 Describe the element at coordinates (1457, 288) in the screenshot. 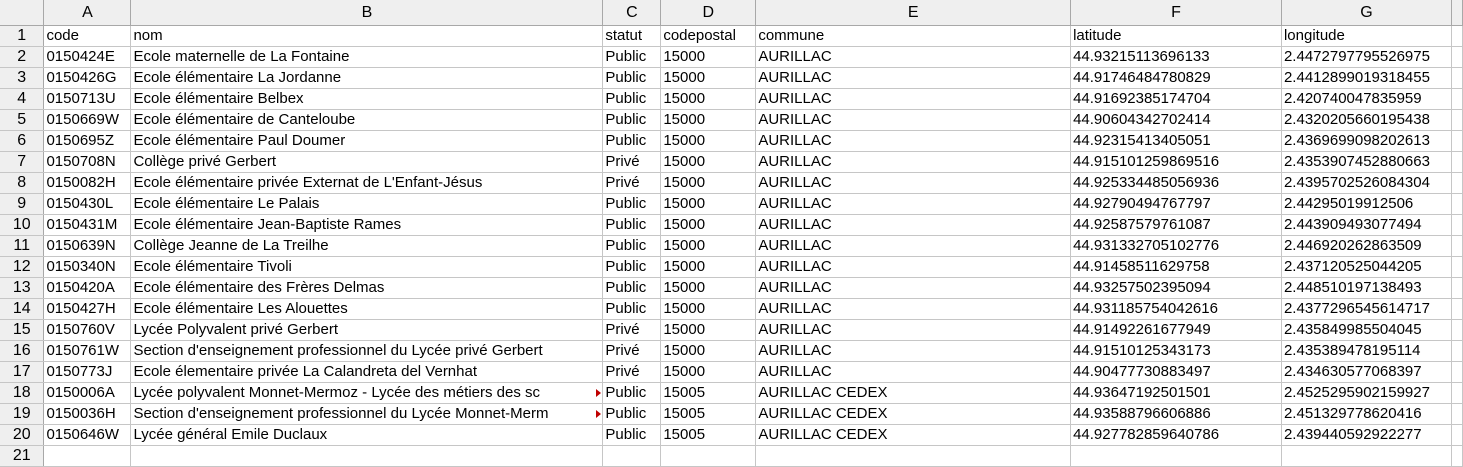

I see `cell-h13` at that location.